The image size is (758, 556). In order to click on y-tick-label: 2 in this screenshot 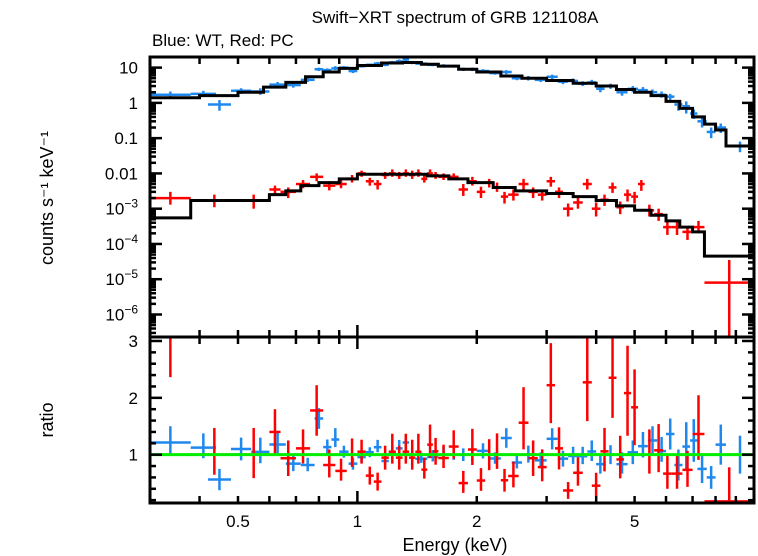, I will do `click(133, 398)`.